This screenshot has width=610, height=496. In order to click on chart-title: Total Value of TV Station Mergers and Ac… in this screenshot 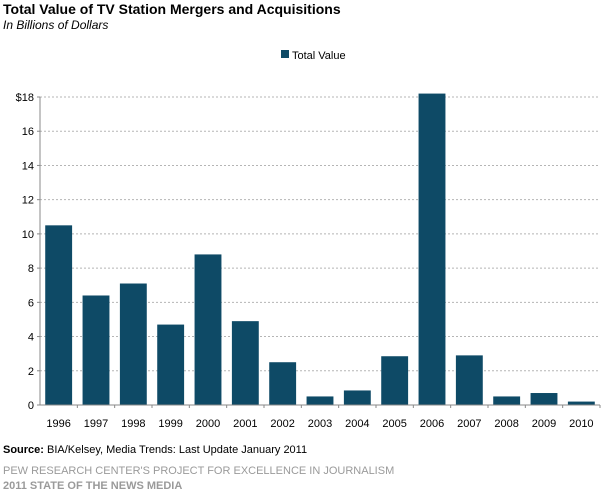, I will do `click(172, 9)`.